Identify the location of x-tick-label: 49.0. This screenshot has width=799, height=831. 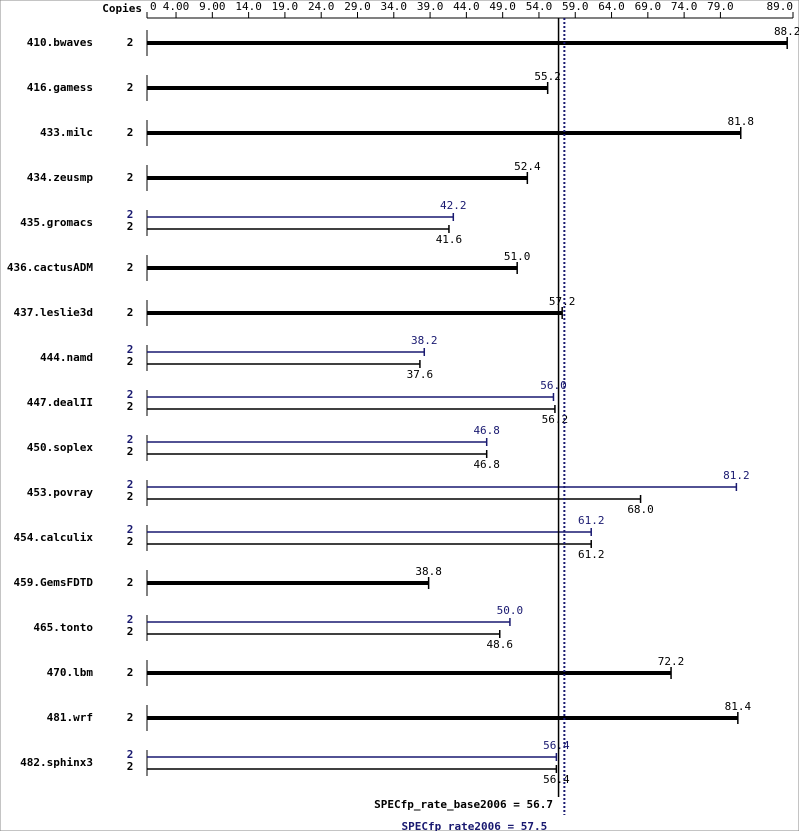
(502, 6).